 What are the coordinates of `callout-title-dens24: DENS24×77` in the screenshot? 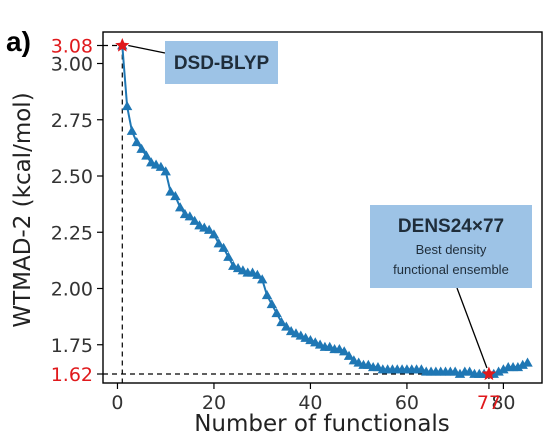 It's located at (451, 226).